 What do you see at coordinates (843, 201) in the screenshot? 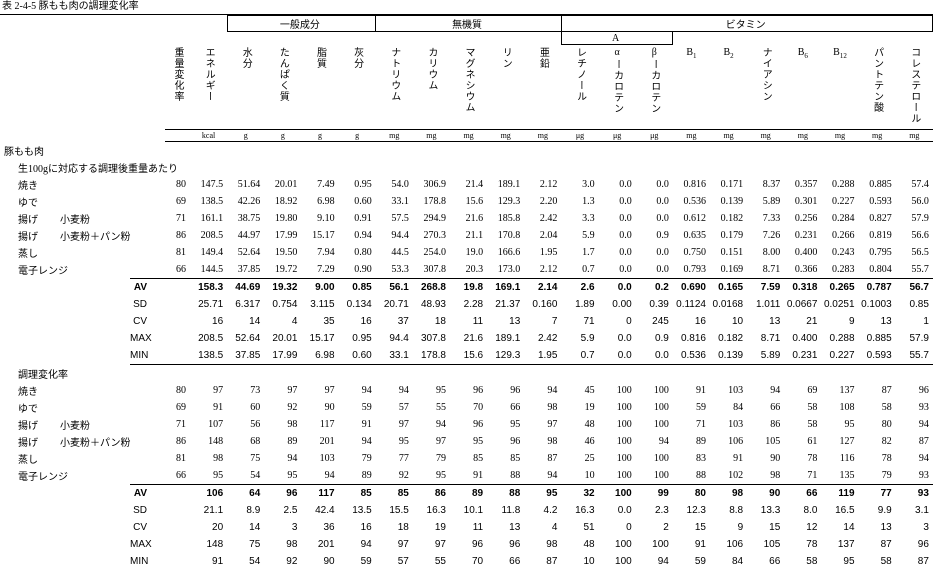
I see `cell: 0.227` at bounding box center [843, 201].